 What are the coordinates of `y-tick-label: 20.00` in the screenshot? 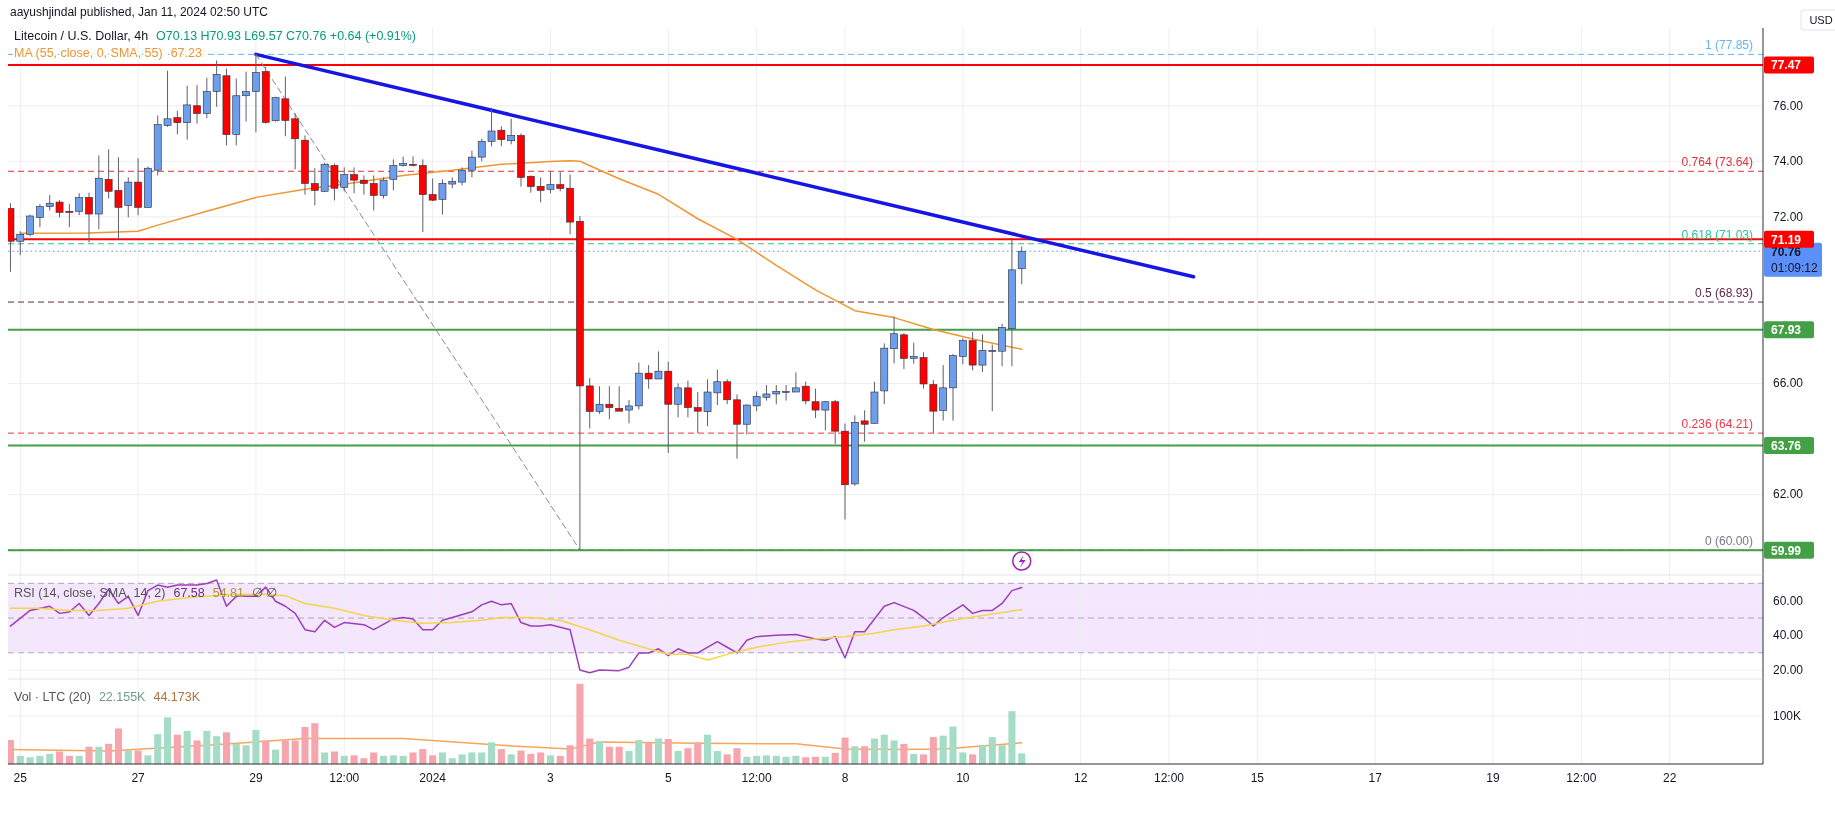 It's located at (1788, 670).